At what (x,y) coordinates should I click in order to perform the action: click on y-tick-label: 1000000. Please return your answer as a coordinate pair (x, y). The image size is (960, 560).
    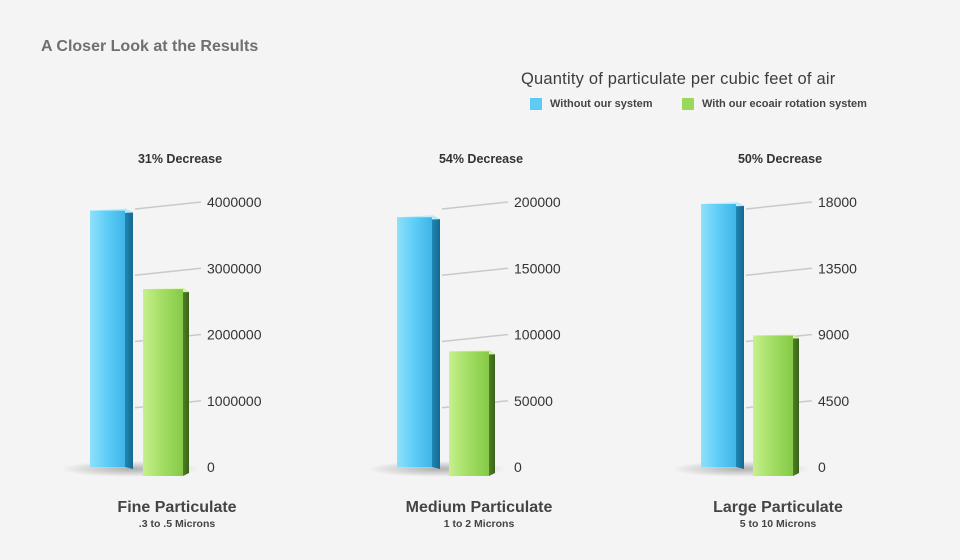
    Looking at the image, I should click on (234, 401).